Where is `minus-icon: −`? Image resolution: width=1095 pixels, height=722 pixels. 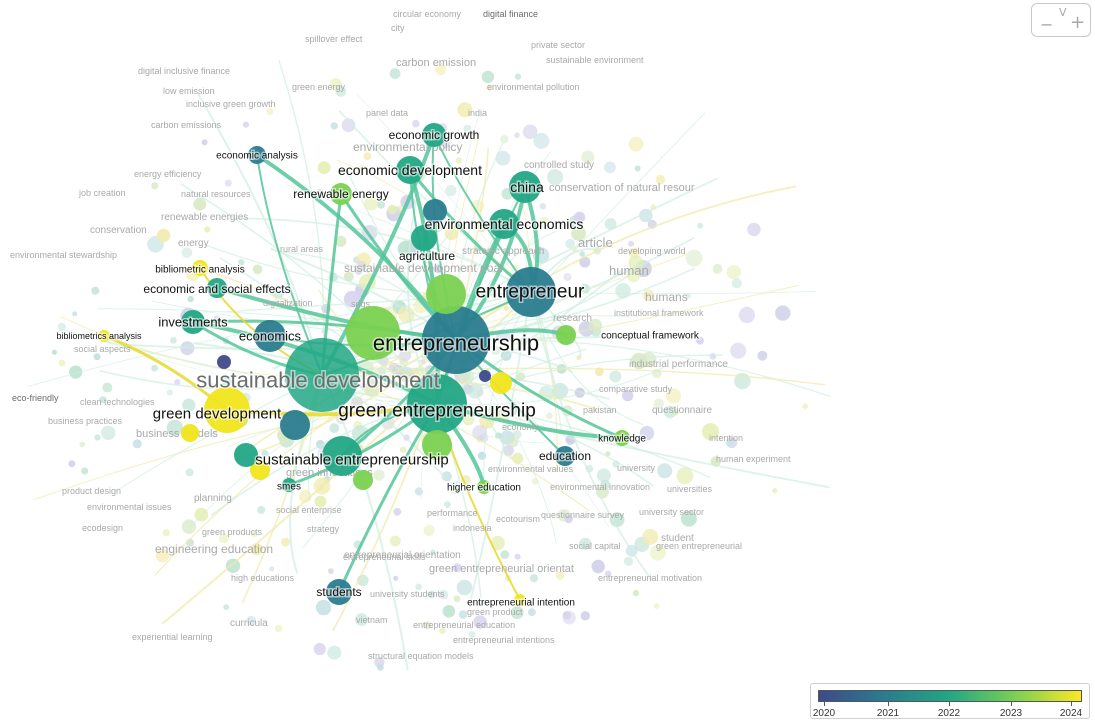
minus-icon: − is located at coordinates (1046, 25).